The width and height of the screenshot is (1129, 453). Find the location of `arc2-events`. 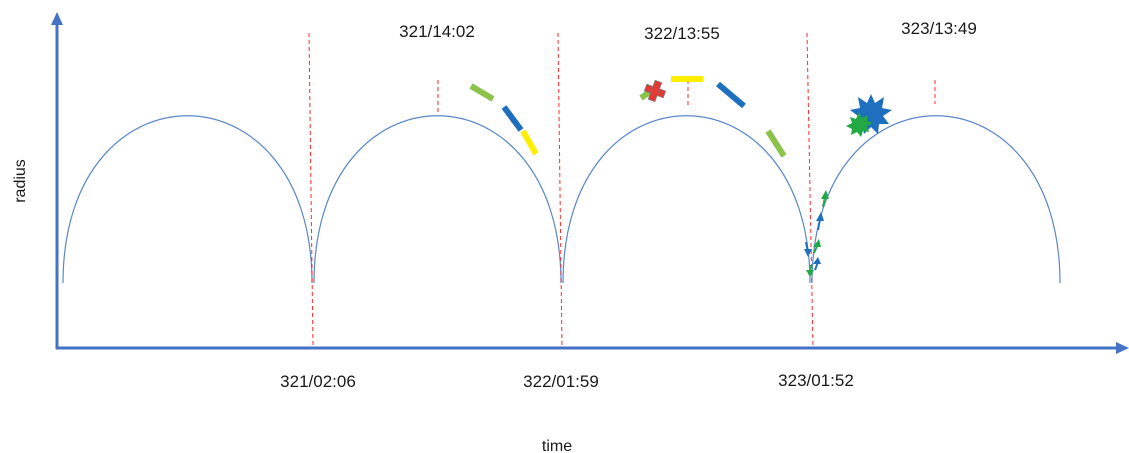

arc2-events is located at coordinates (504, 119).